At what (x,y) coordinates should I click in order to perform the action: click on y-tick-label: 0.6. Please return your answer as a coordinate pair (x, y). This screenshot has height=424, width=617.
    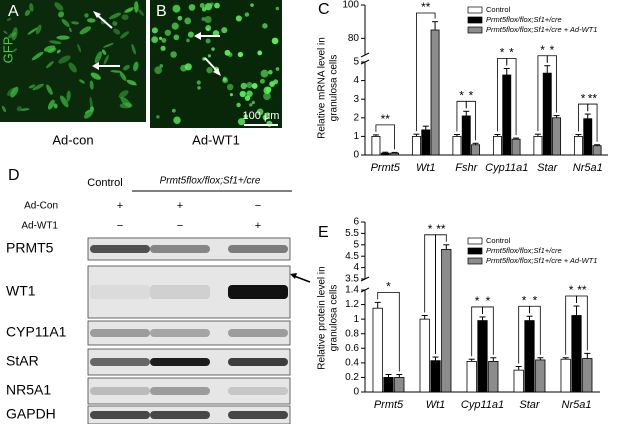
    Looking at the image, I should click on (352, 348).